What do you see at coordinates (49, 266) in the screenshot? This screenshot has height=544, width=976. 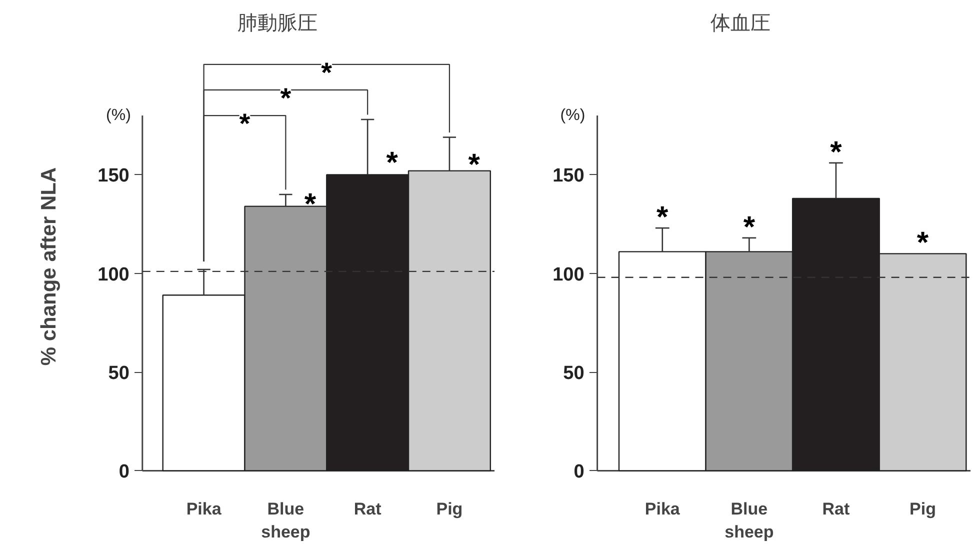 I see `y-axis-title: % change after NLA` at bounding box center [49, 266].